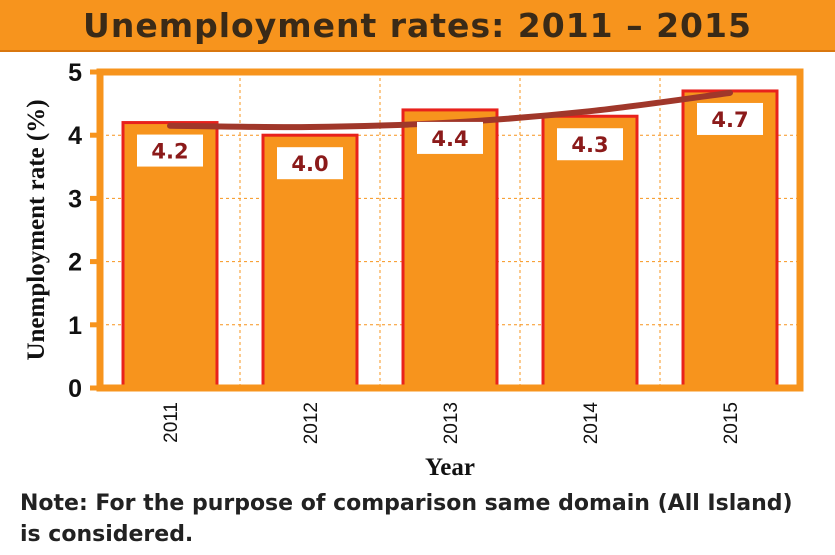 The width and height of the screenshot is (835, 555). Describe the element at coordinates (450, 467) in the screenshot. I see `x-axis-title: Year` at that location.